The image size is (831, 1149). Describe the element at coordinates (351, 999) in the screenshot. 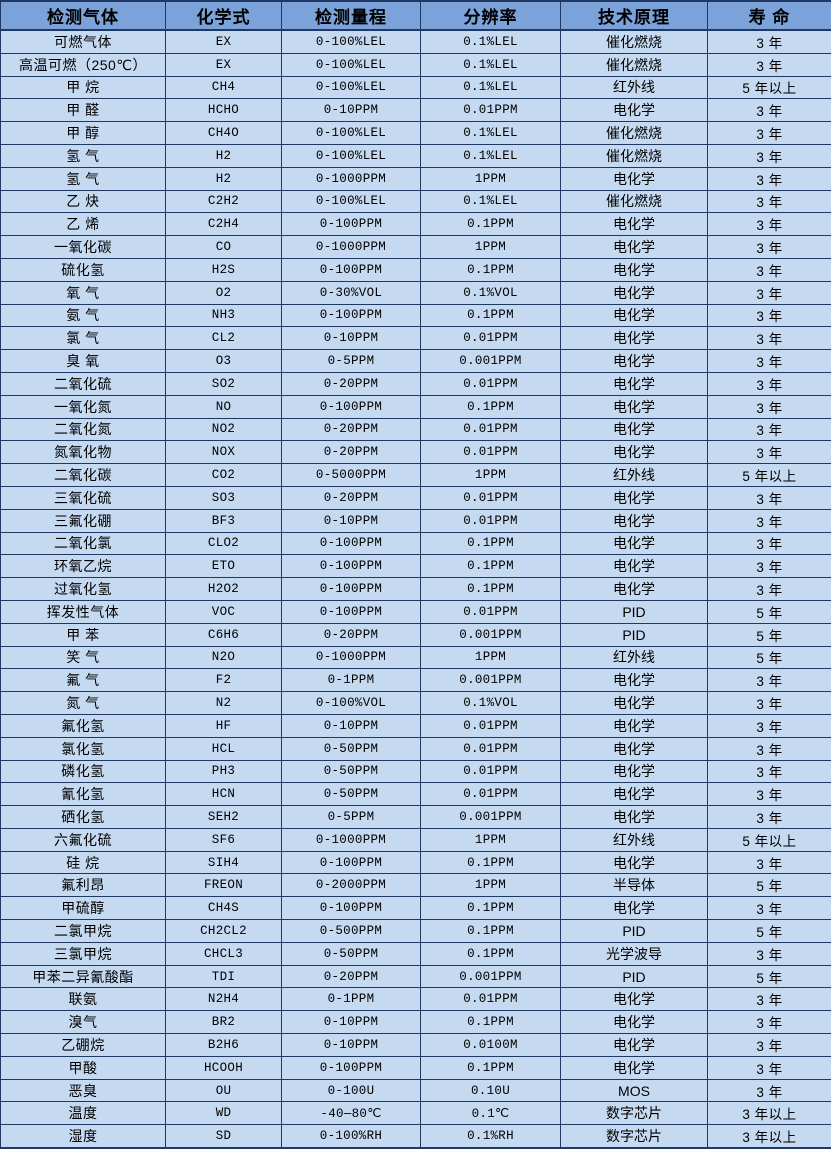

I see `cell-range: 0-1PPM` at that location.